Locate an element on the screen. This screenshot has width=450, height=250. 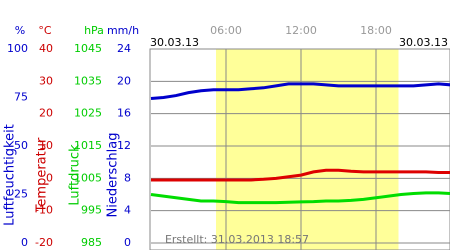
x-tick-label: 12:00 is located at coordinates (301, 30).